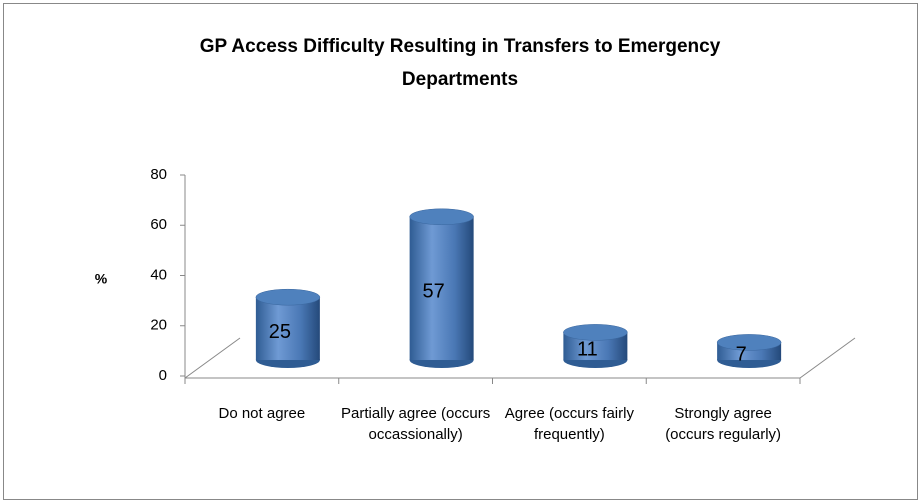 This screenshot has width=922, height=504. Describe the element at coordinates (569, 424) in the screenshot. I see `x-tick-label: Agree (occurs fairly frequently)` at that location.